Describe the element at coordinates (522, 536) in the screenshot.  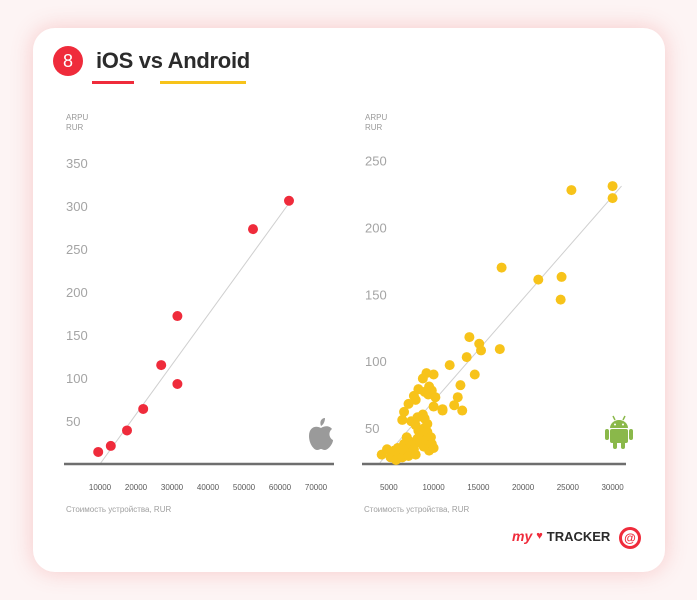
I see `mytracker-logo-my: my` at that location.